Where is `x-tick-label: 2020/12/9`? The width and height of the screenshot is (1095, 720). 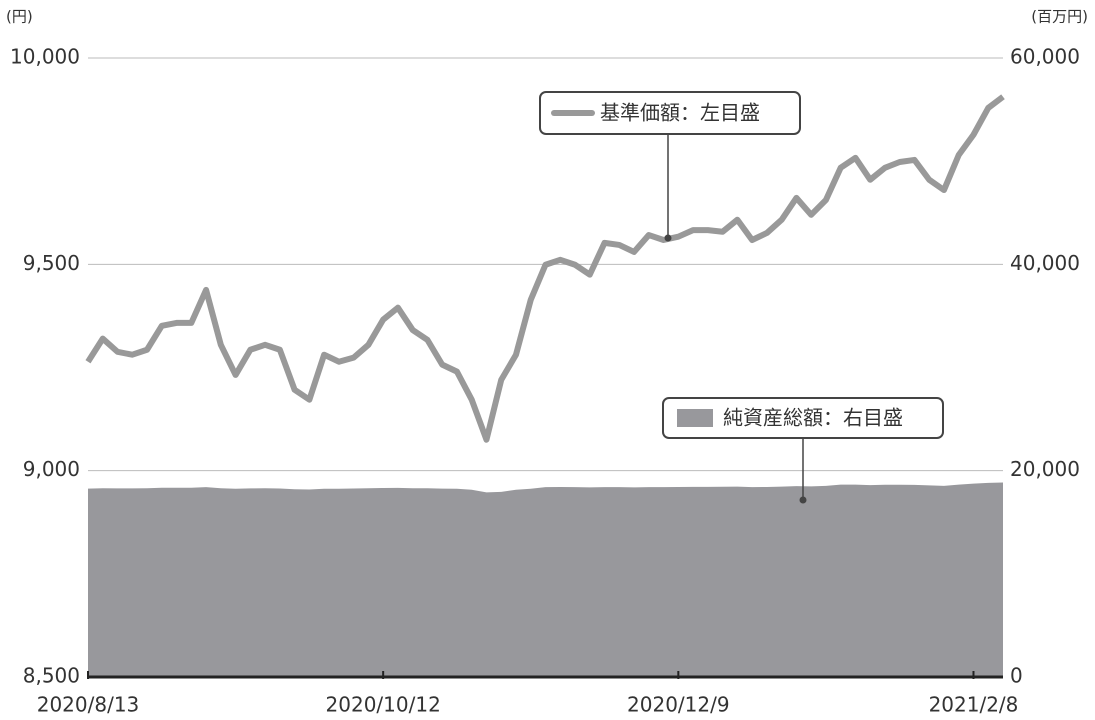 x-tick-label: 2020/12/9 is located at coordinates (678, 705).